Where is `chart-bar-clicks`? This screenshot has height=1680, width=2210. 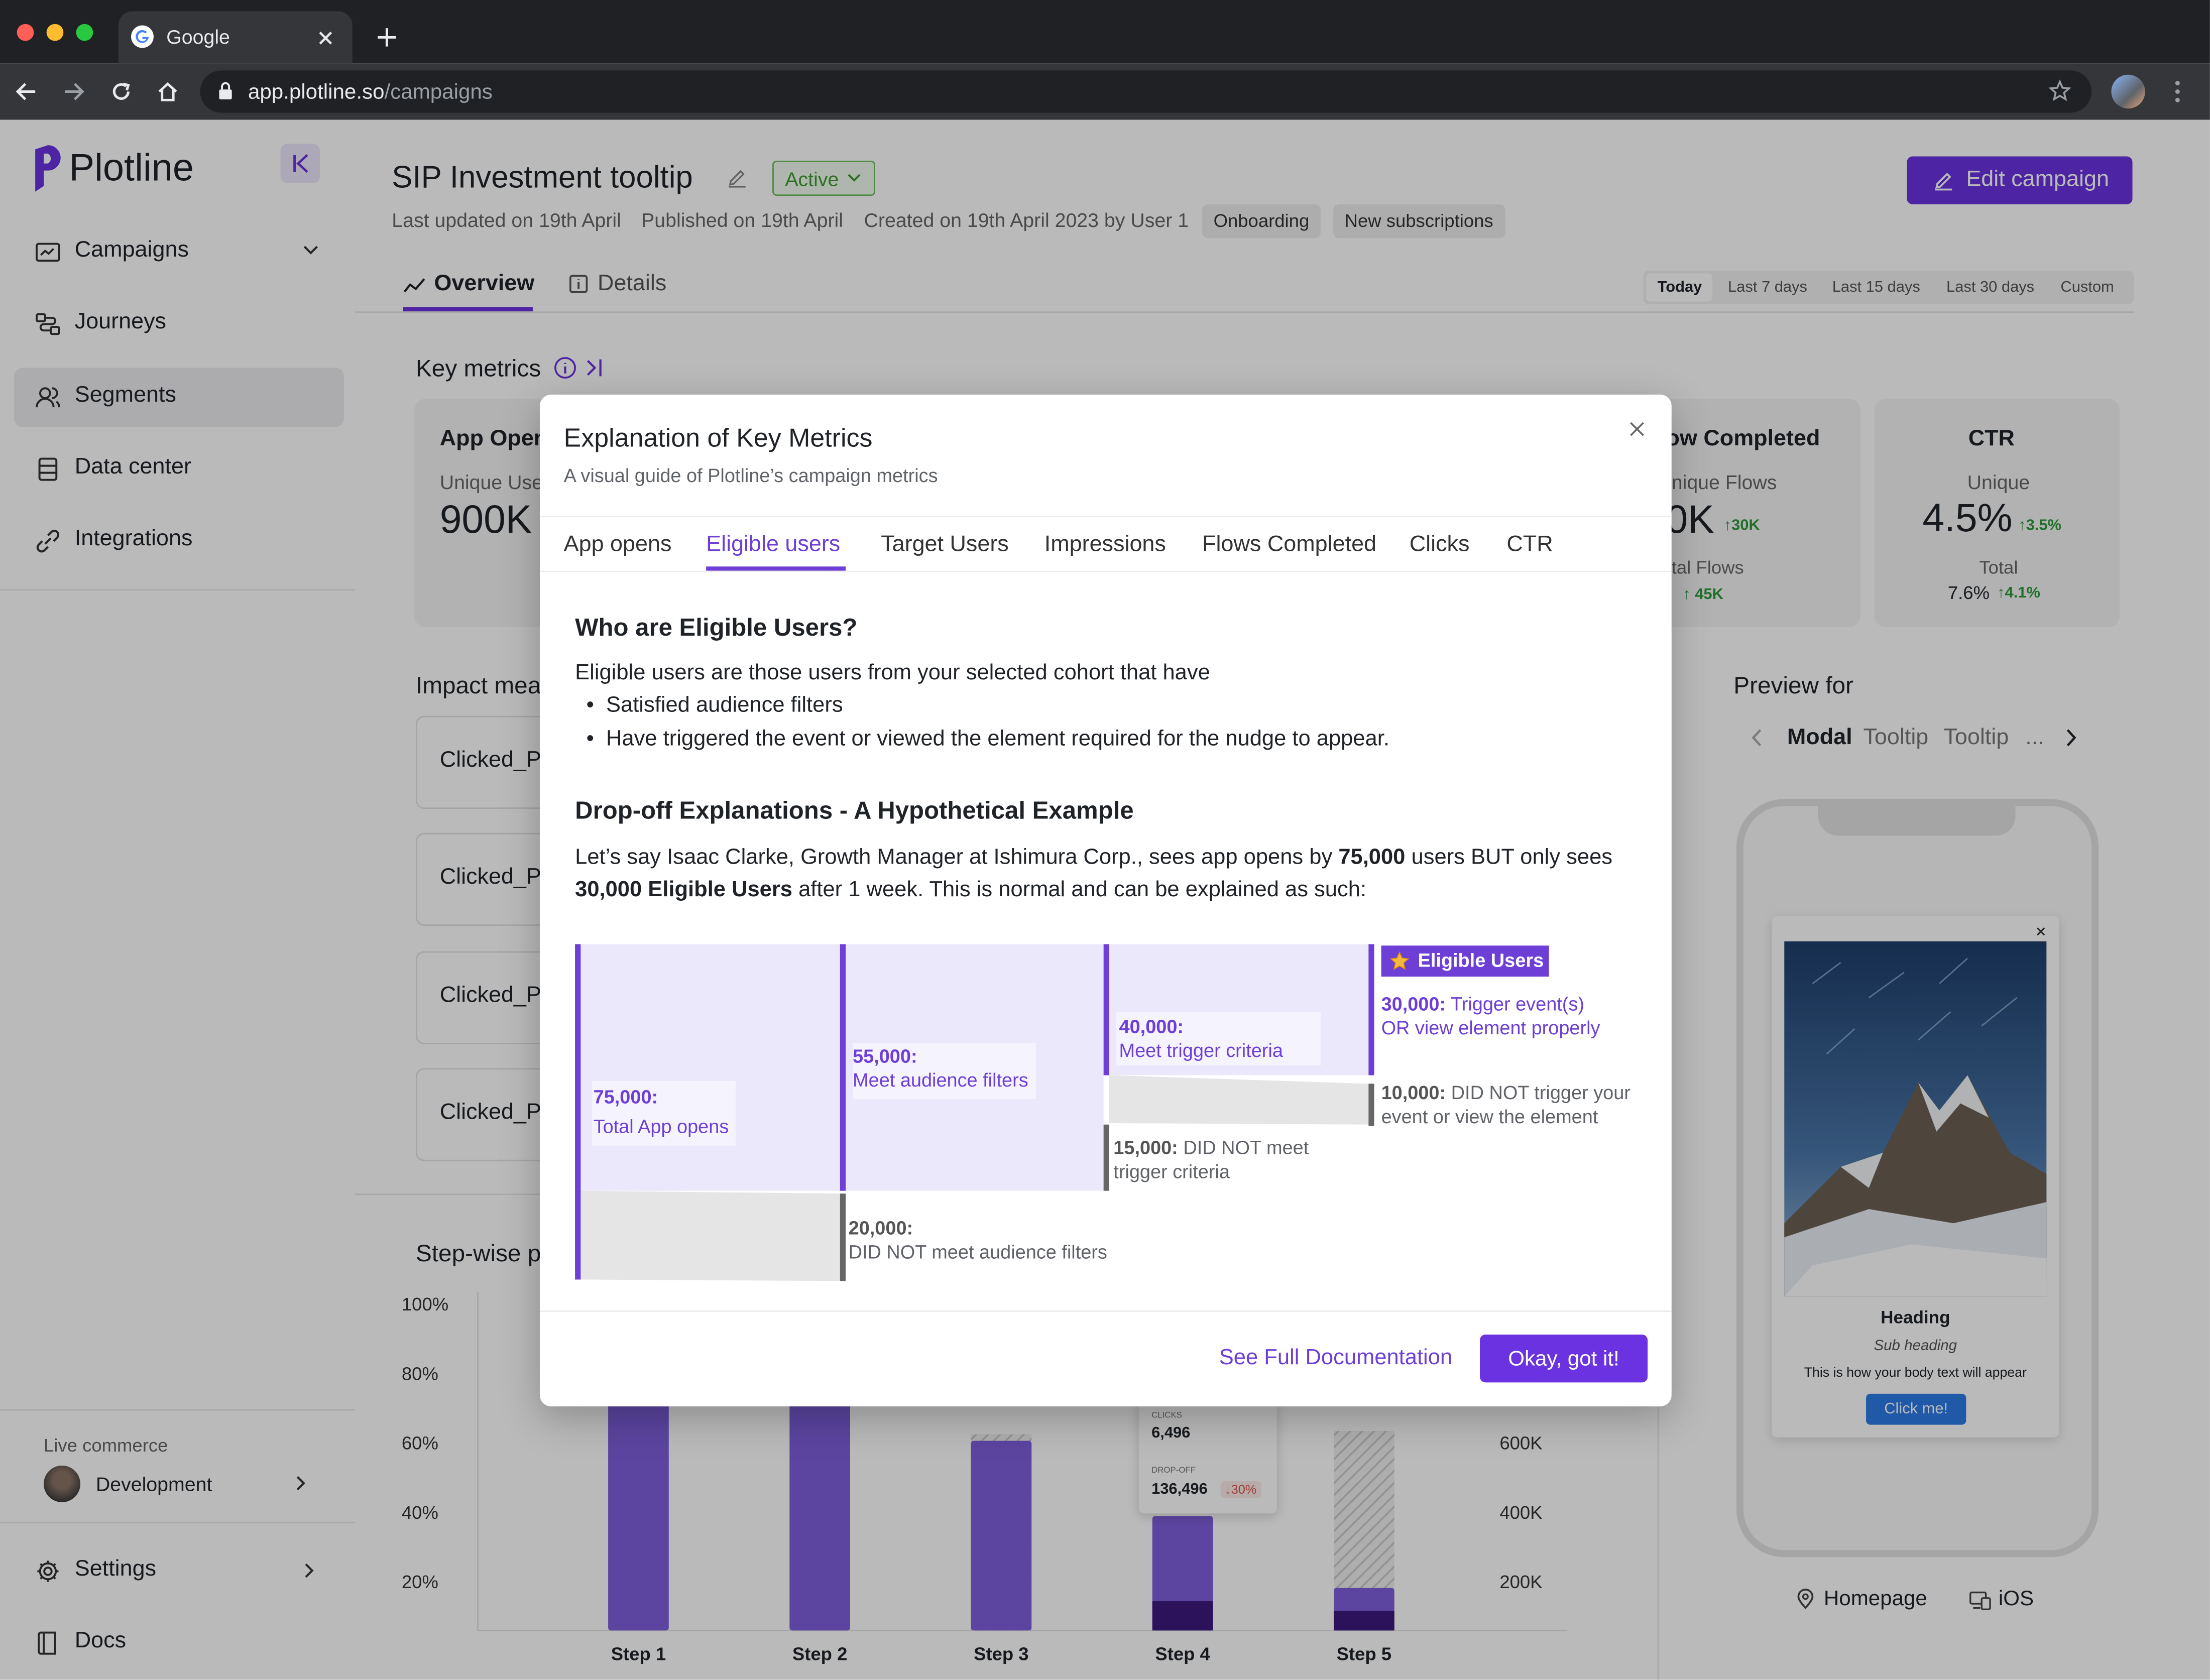
chart-bar-clicks is located at coordinates (1182, 1616).